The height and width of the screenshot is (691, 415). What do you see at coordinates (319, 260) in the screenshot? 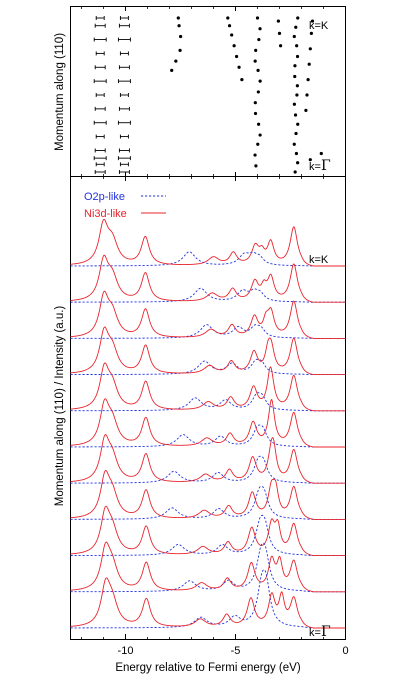
I see `bottom-label-k-K: k=K` at bounding box center [319, 260].